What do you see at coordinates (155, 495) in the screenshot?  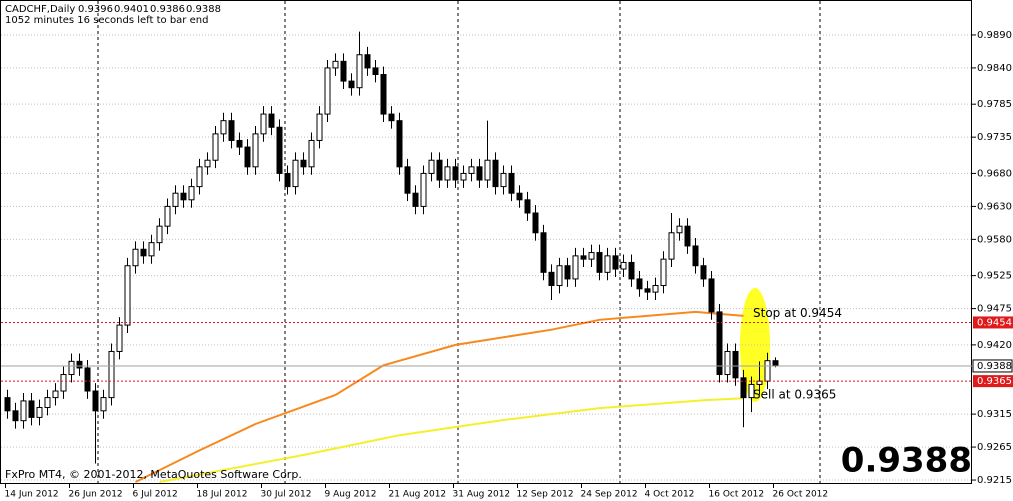 I see `x-tick-label: 6 Jul 2012` at bounding box center [155, 495].